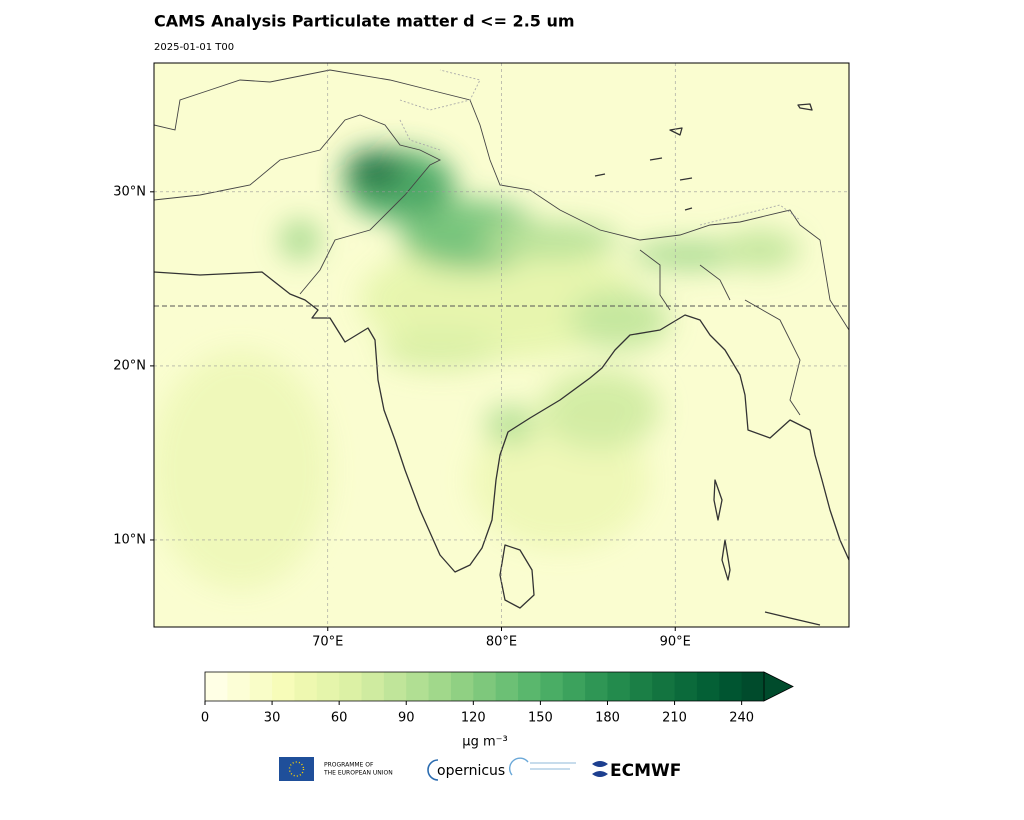 This screenshot has height=820, width=1024. Describe the element at coordinates (540, 718) in the screenshot. I see `colorbar-tick-label: 150` at that location.